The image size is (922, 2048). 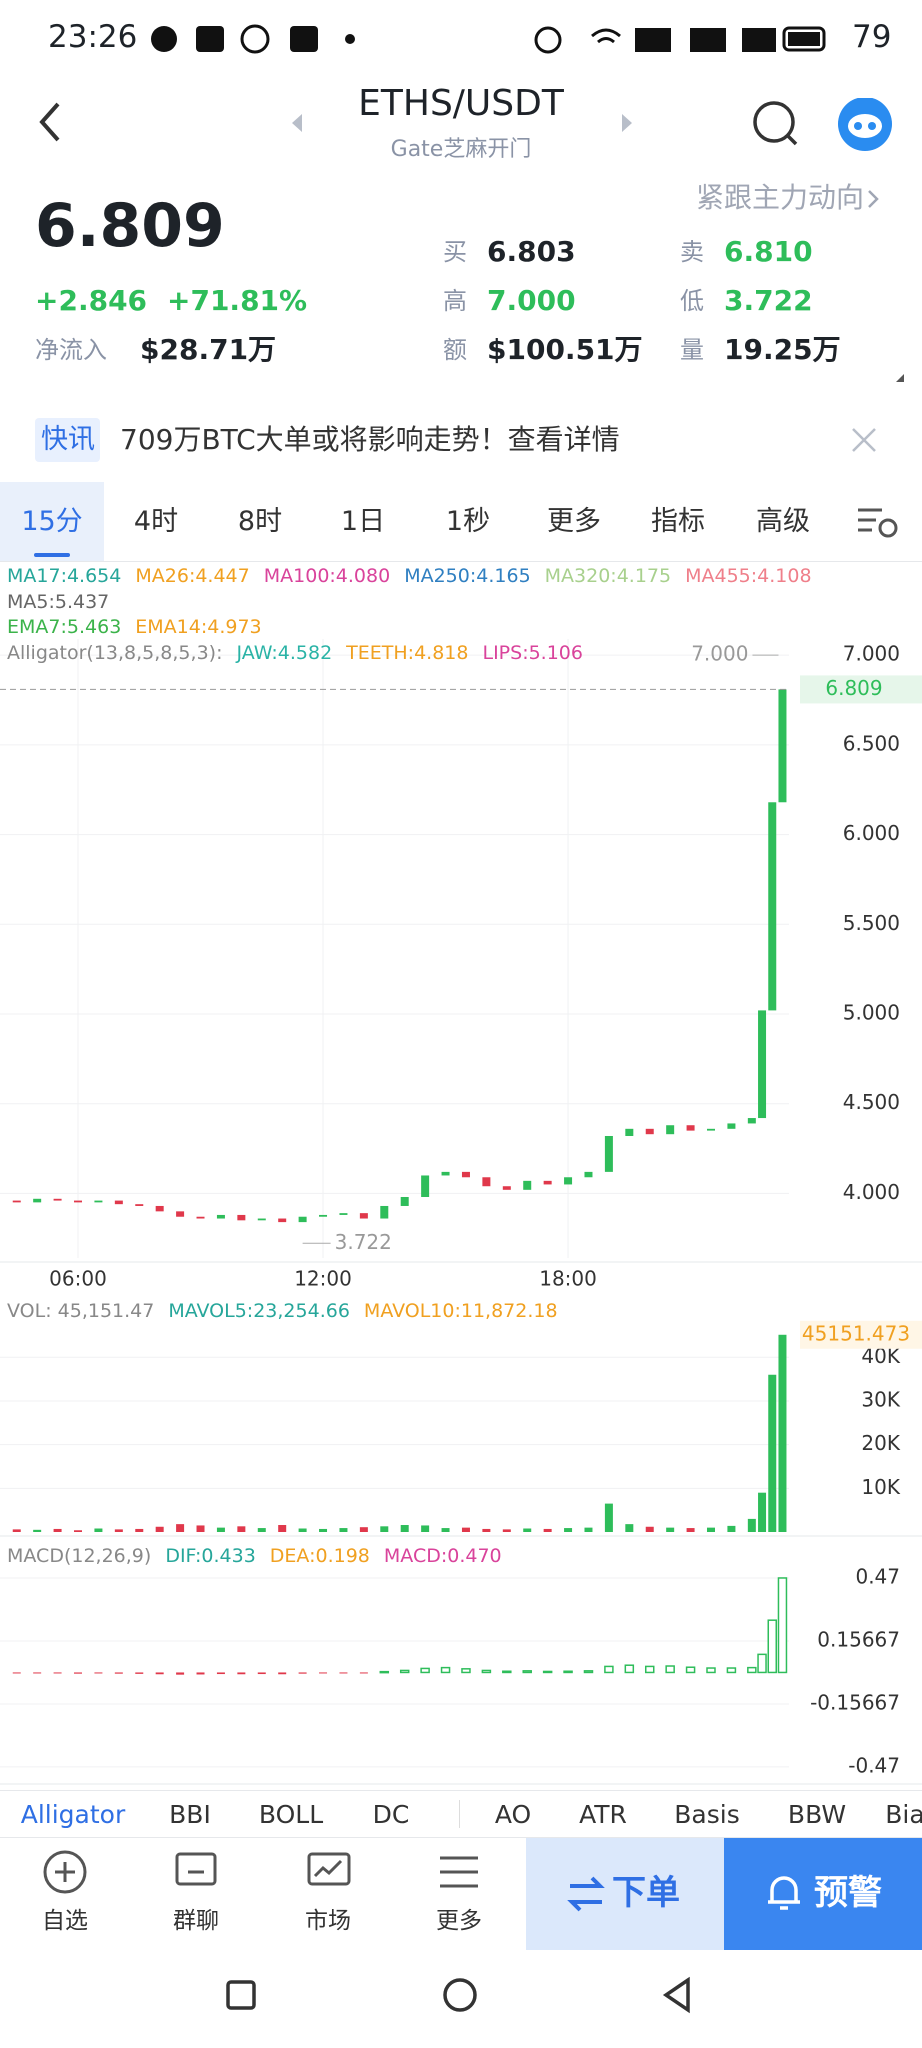 What do you see at coordinates (156, 521) in the screenshot?
I see `timeframe-tab: 4时` at bounding box center [156, 521].